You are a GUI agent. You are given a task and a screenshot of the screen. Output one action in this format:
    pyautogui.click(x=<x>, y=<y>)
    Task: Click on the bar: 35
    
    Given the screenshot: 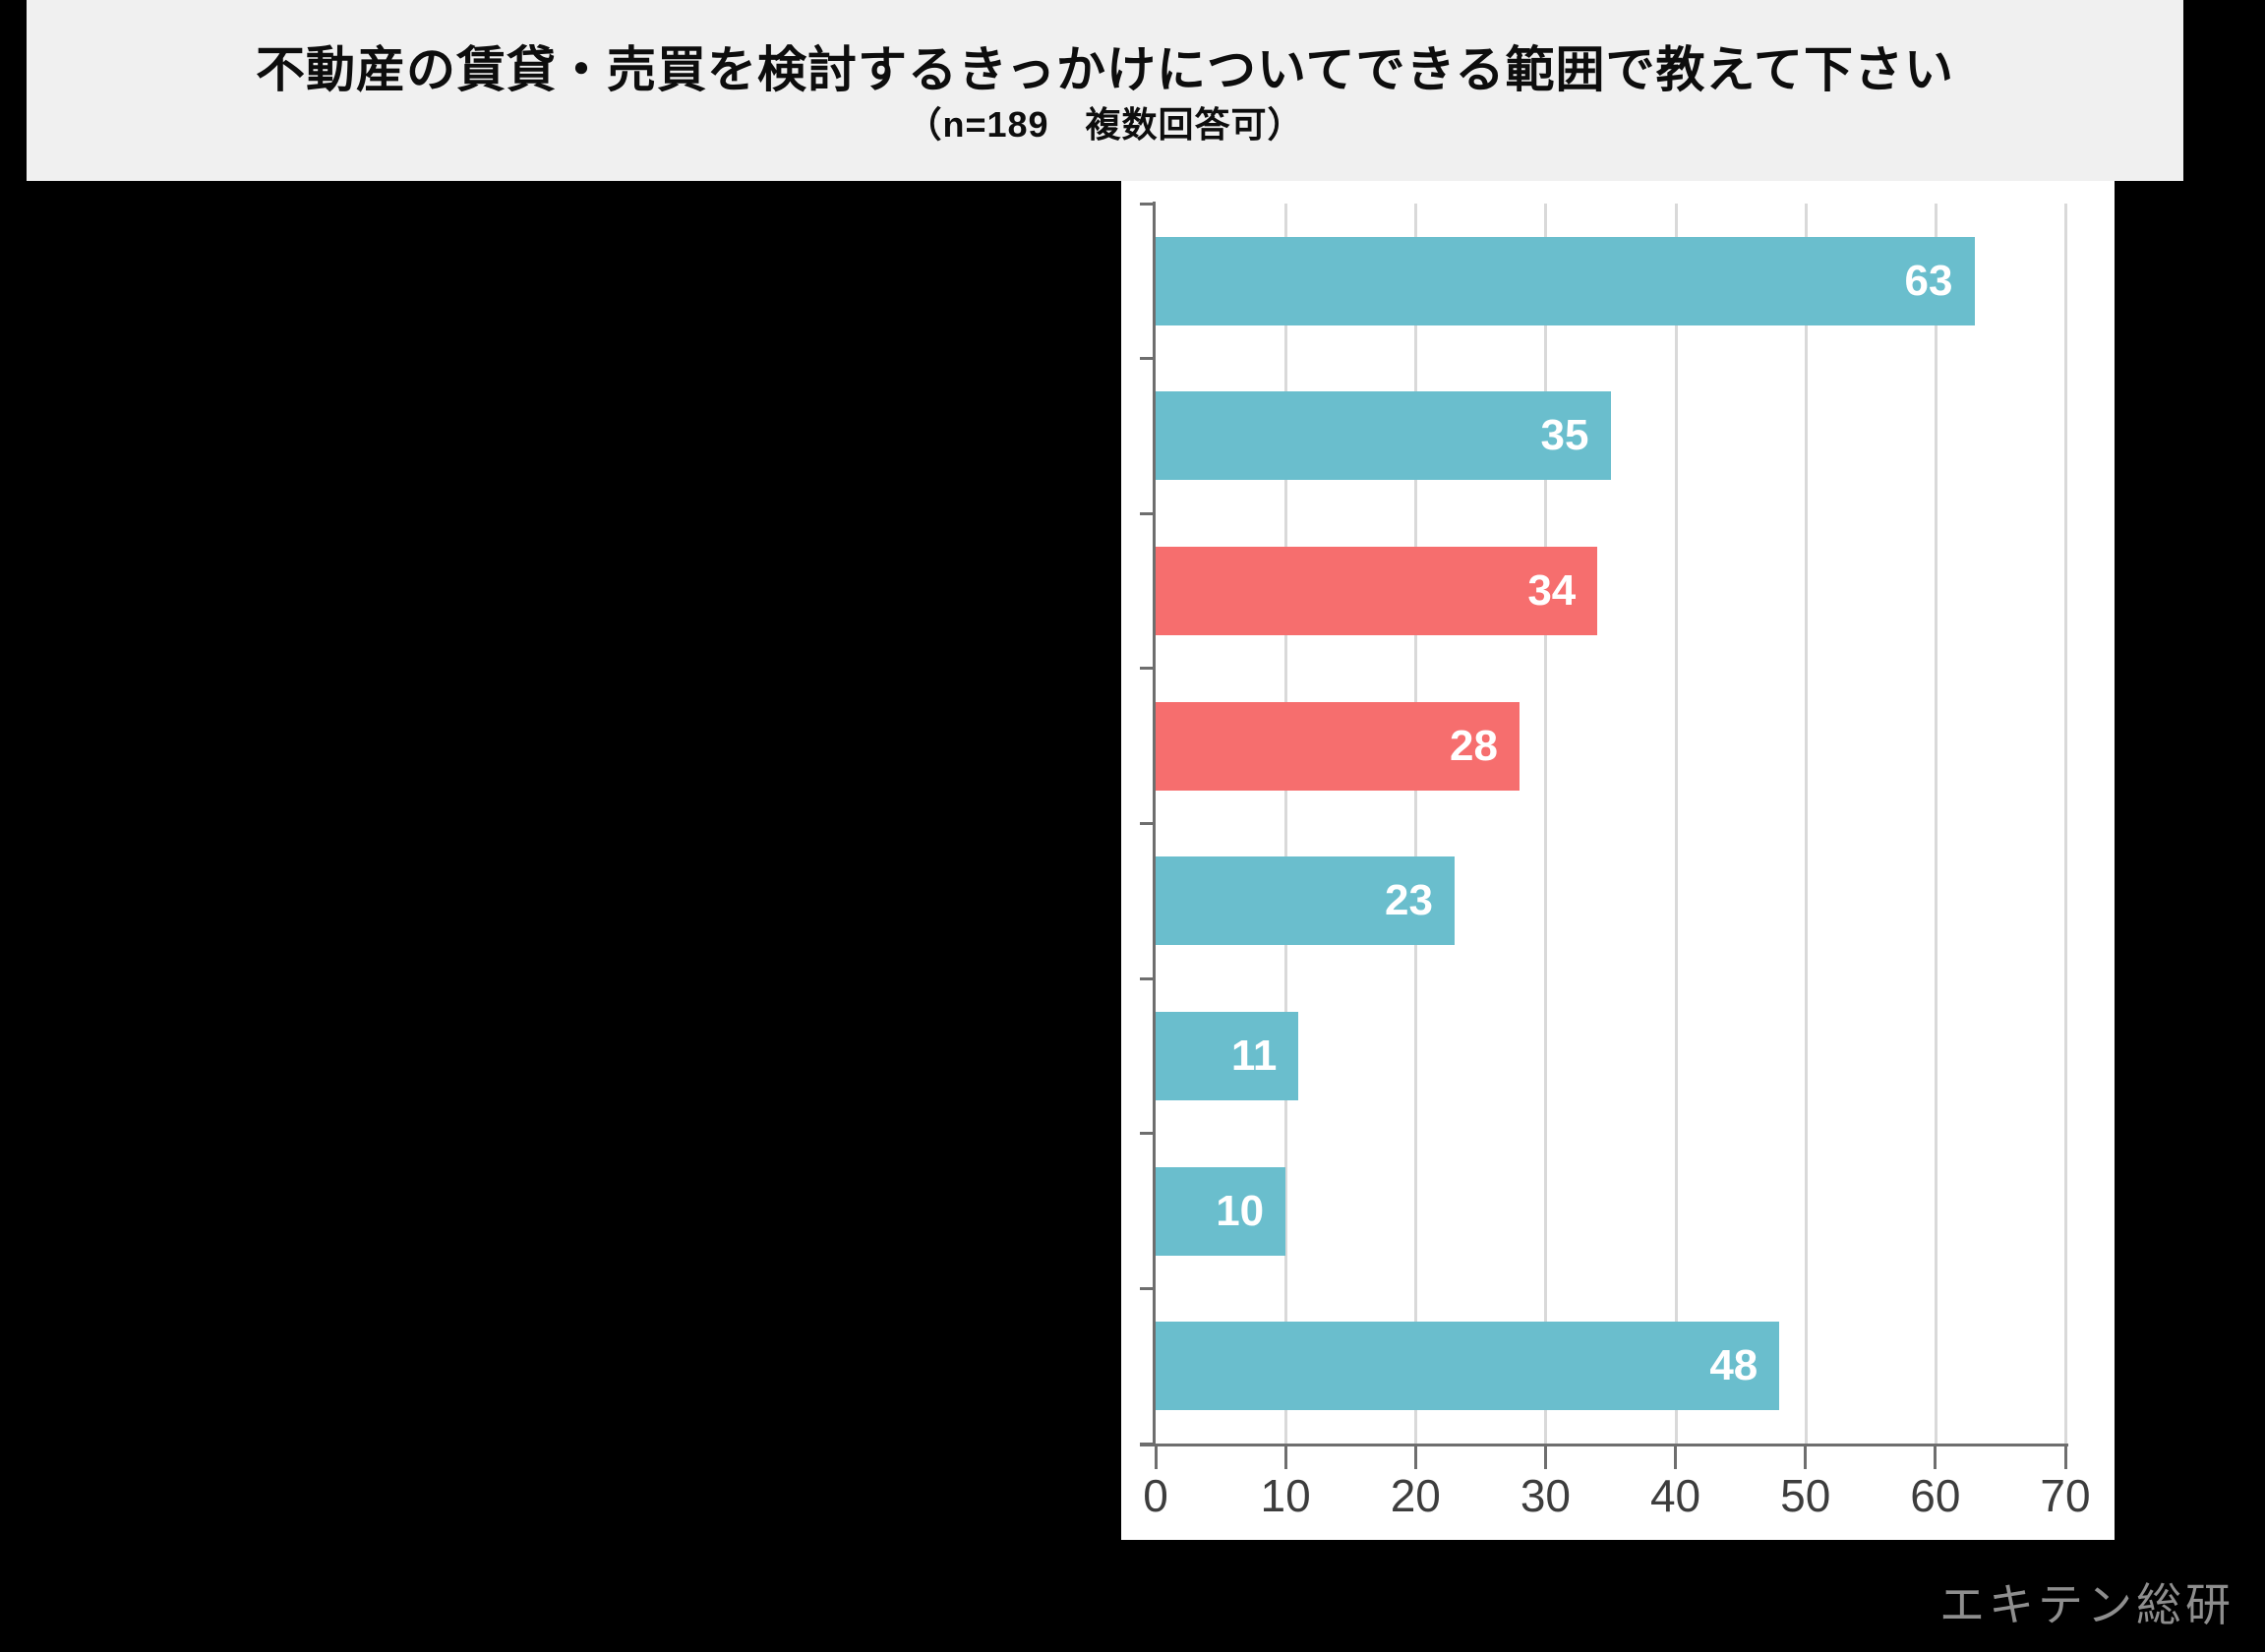 What is the action you would take?
    pyautogui.click(x=1383, y=436)
    